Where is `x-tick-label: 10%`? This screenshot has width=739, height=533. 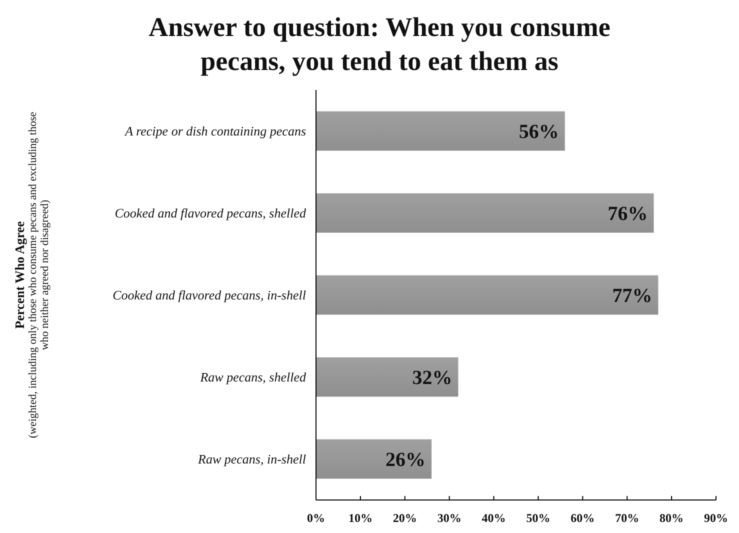
x-tick-label: 10% is located at coordinates (360, 518).